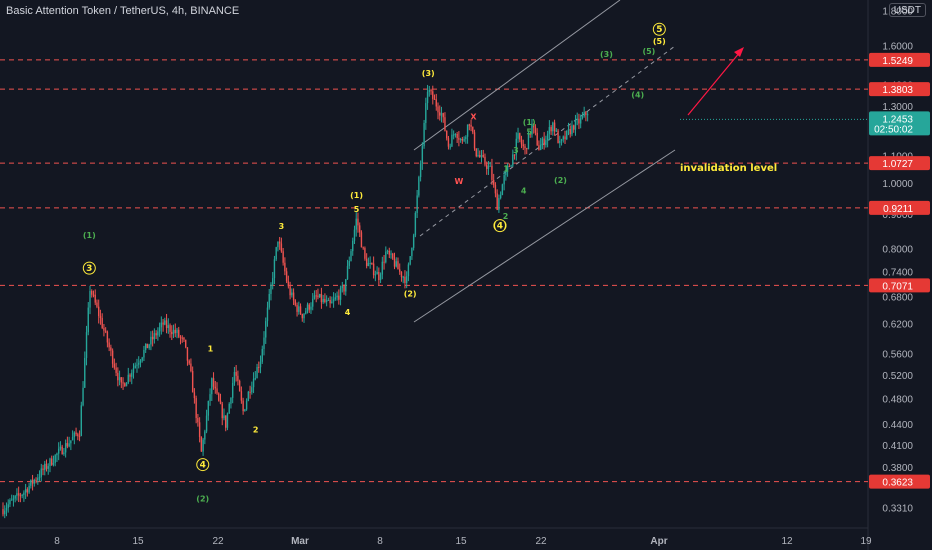 The height and width of the screenshot is (550, 932). Describe the element at coordinates (218, 541) in the screenshot. I see `time-tick-label: 22` at that location.